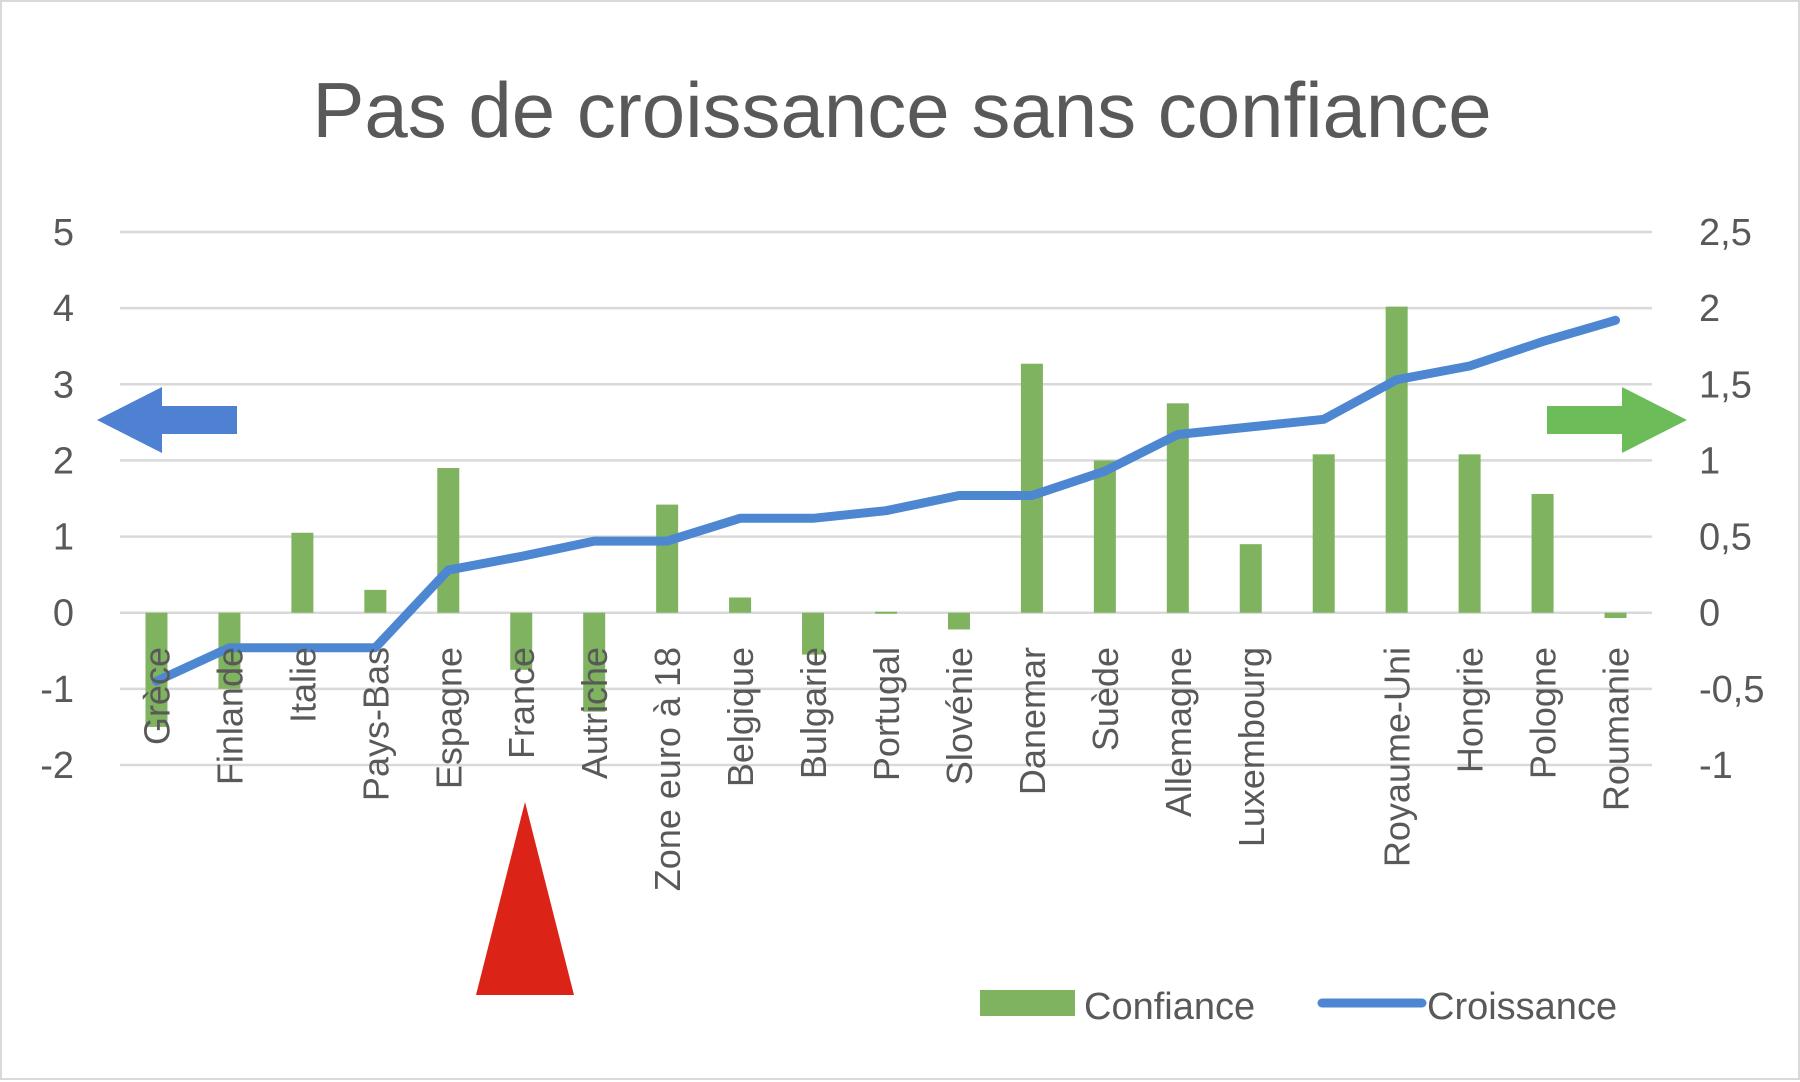 Image resolution: width=1800 pixels, height=1082 pixels. Describe the element at coordinates (594, 713) in the screenshot. I see `category-label: Autriche` at that location.